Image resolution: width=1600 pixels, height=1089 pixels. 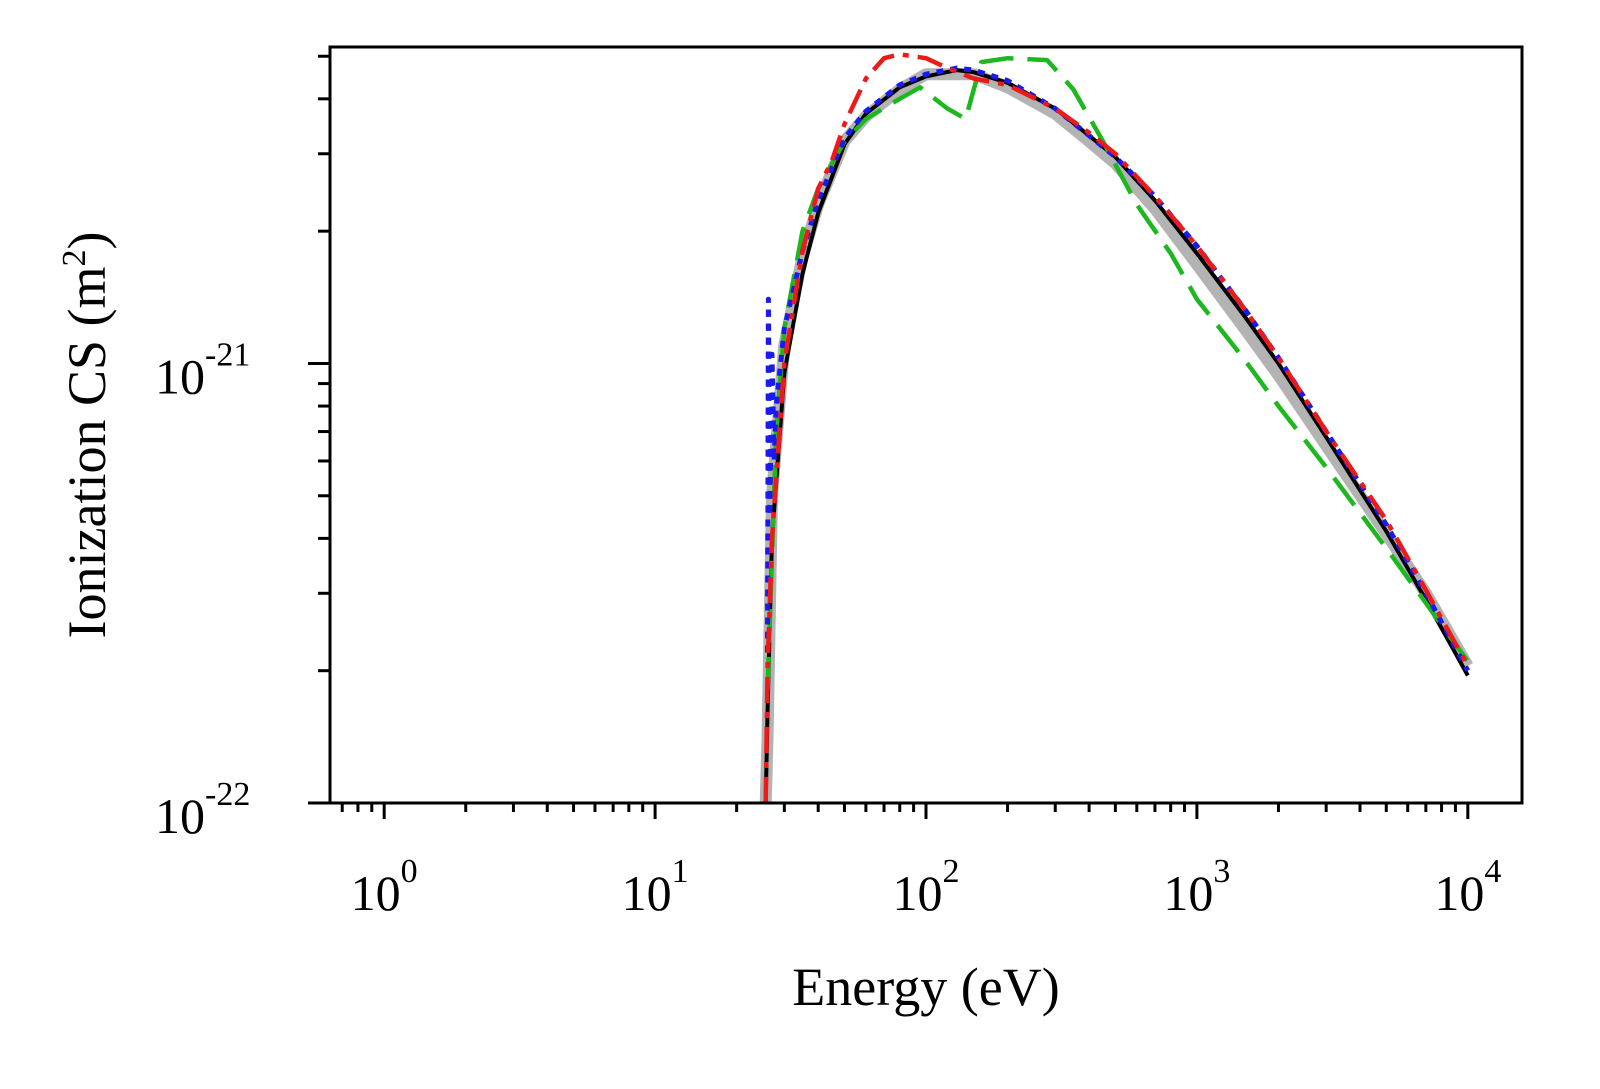 I want to click on x-axis-label: Energy (eV), so click(x=925, y=987).